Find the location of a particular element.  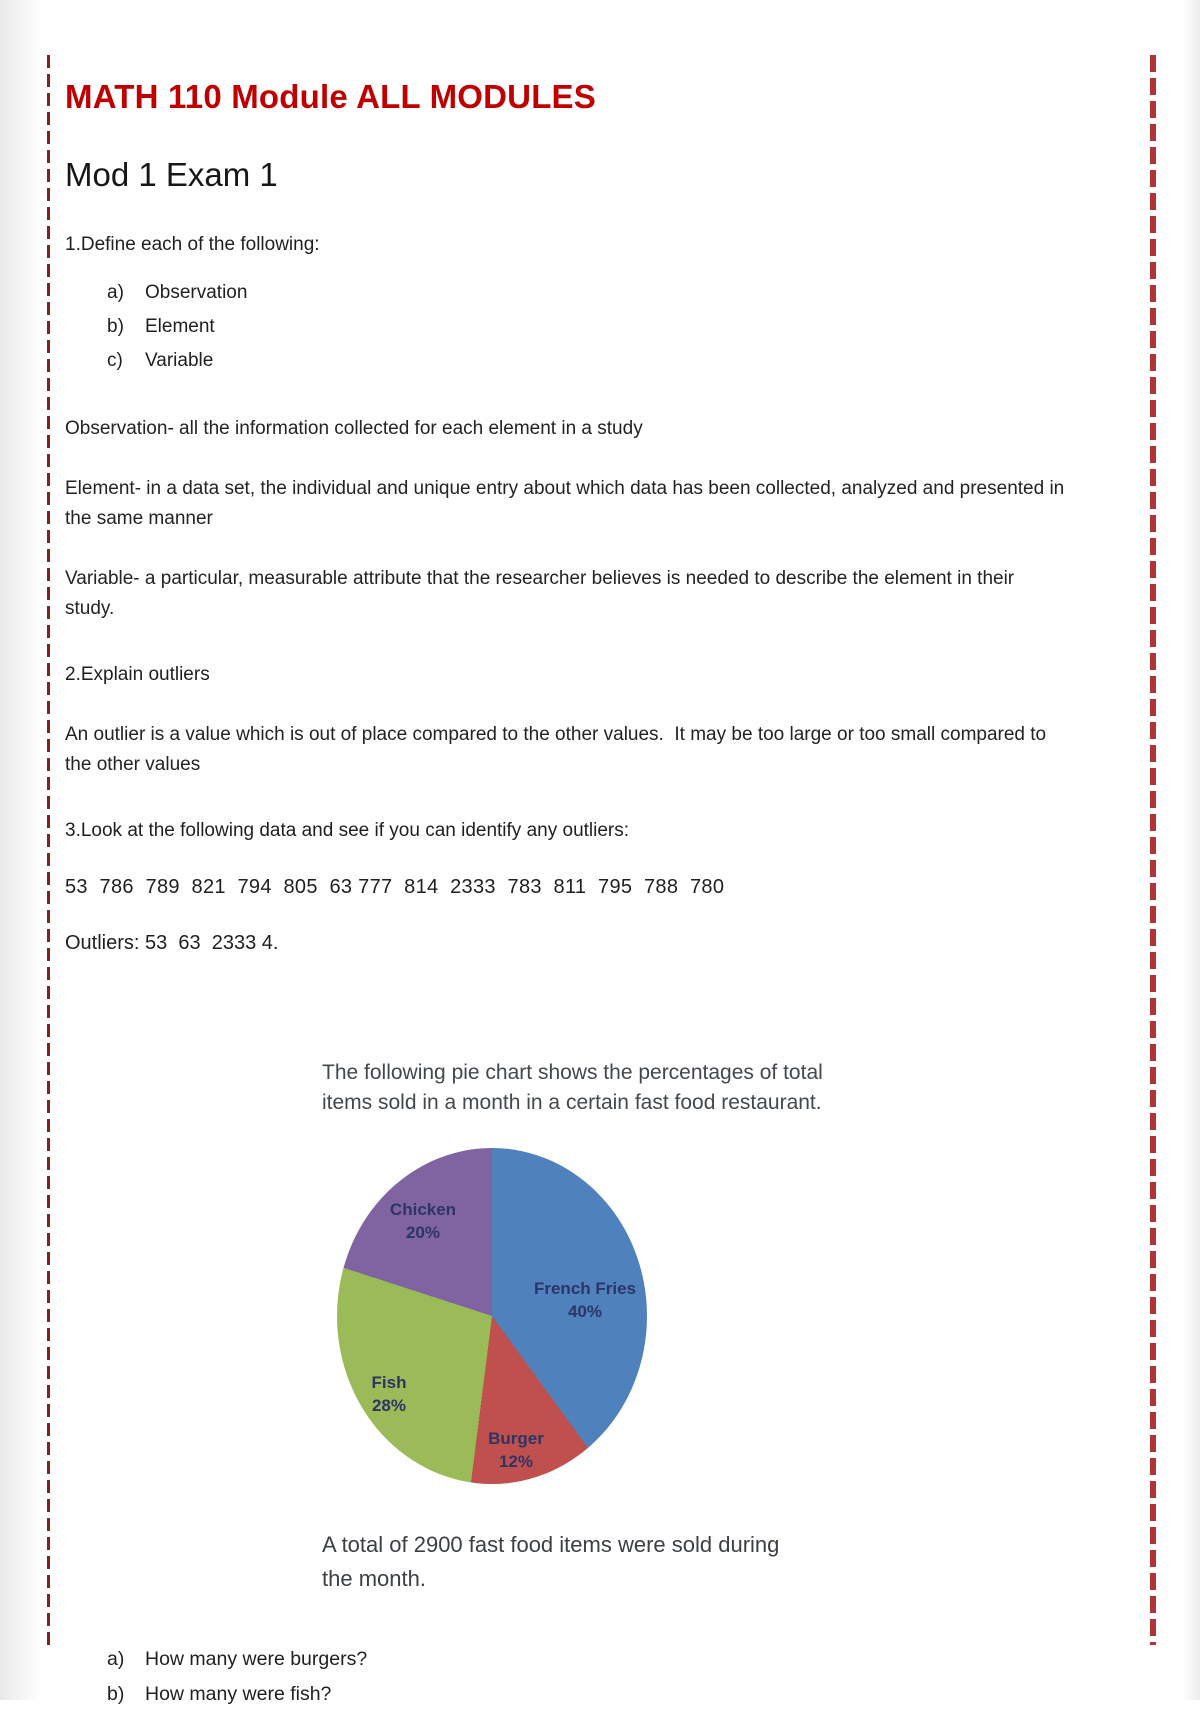

pie-slice-label-chicken: Chicken 20% is located at coordinates (423, 1222).